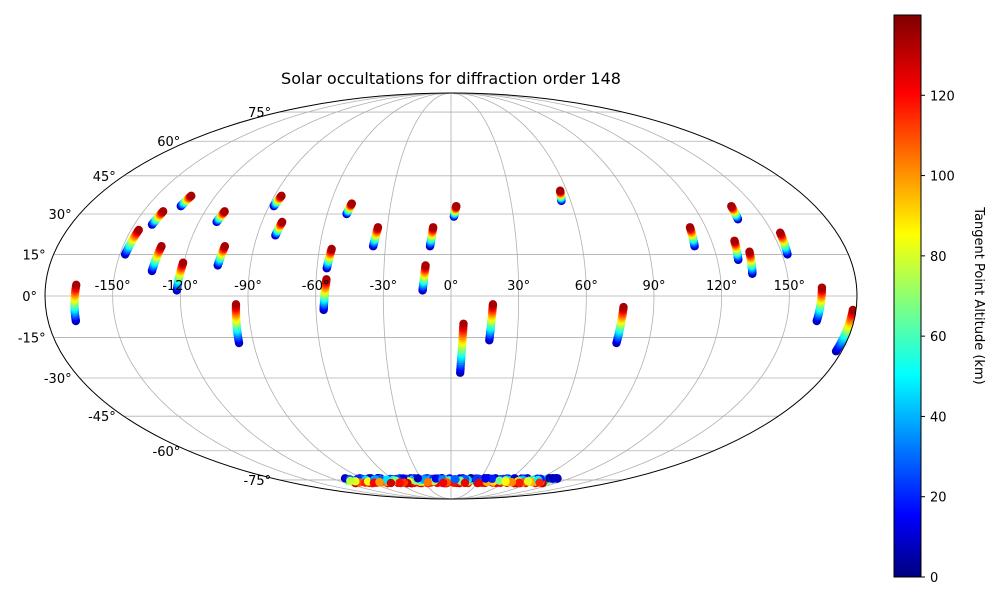  I want to click on latitude-tick-label: 75°, so click(259, 113).